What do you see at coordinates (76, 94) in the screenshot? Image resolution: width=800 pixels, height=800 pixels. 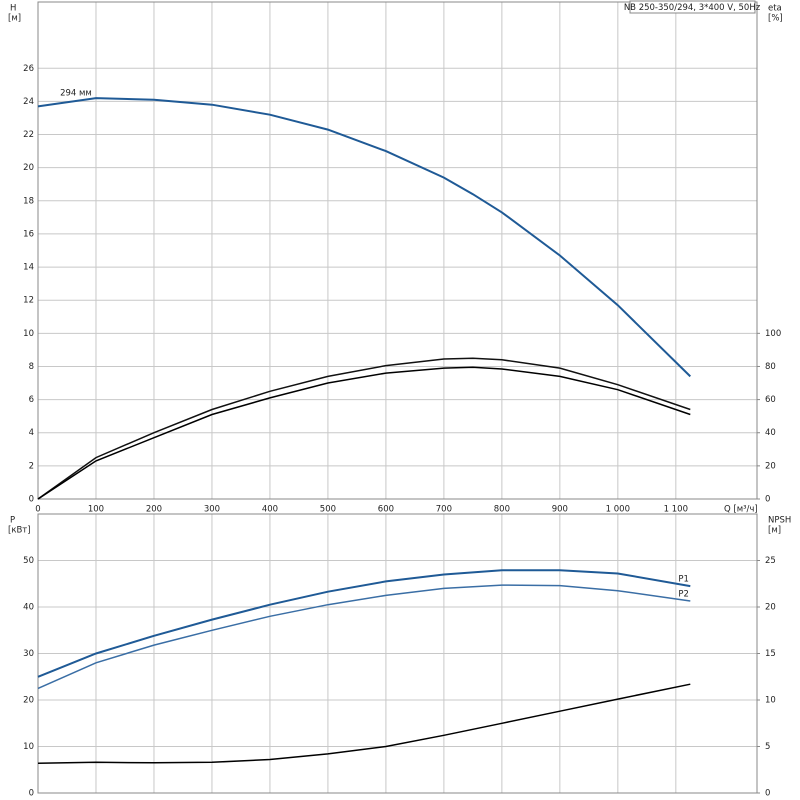 I see `curve-label: 294 мм` at bounding box center [76, 94].